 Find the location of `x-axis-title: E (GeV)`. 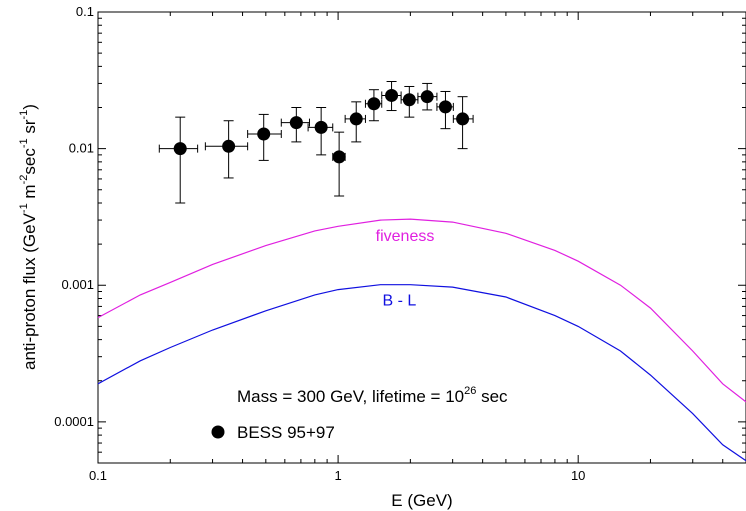

x-axis-title: E (GeV) is located at coordinates (421, 500).